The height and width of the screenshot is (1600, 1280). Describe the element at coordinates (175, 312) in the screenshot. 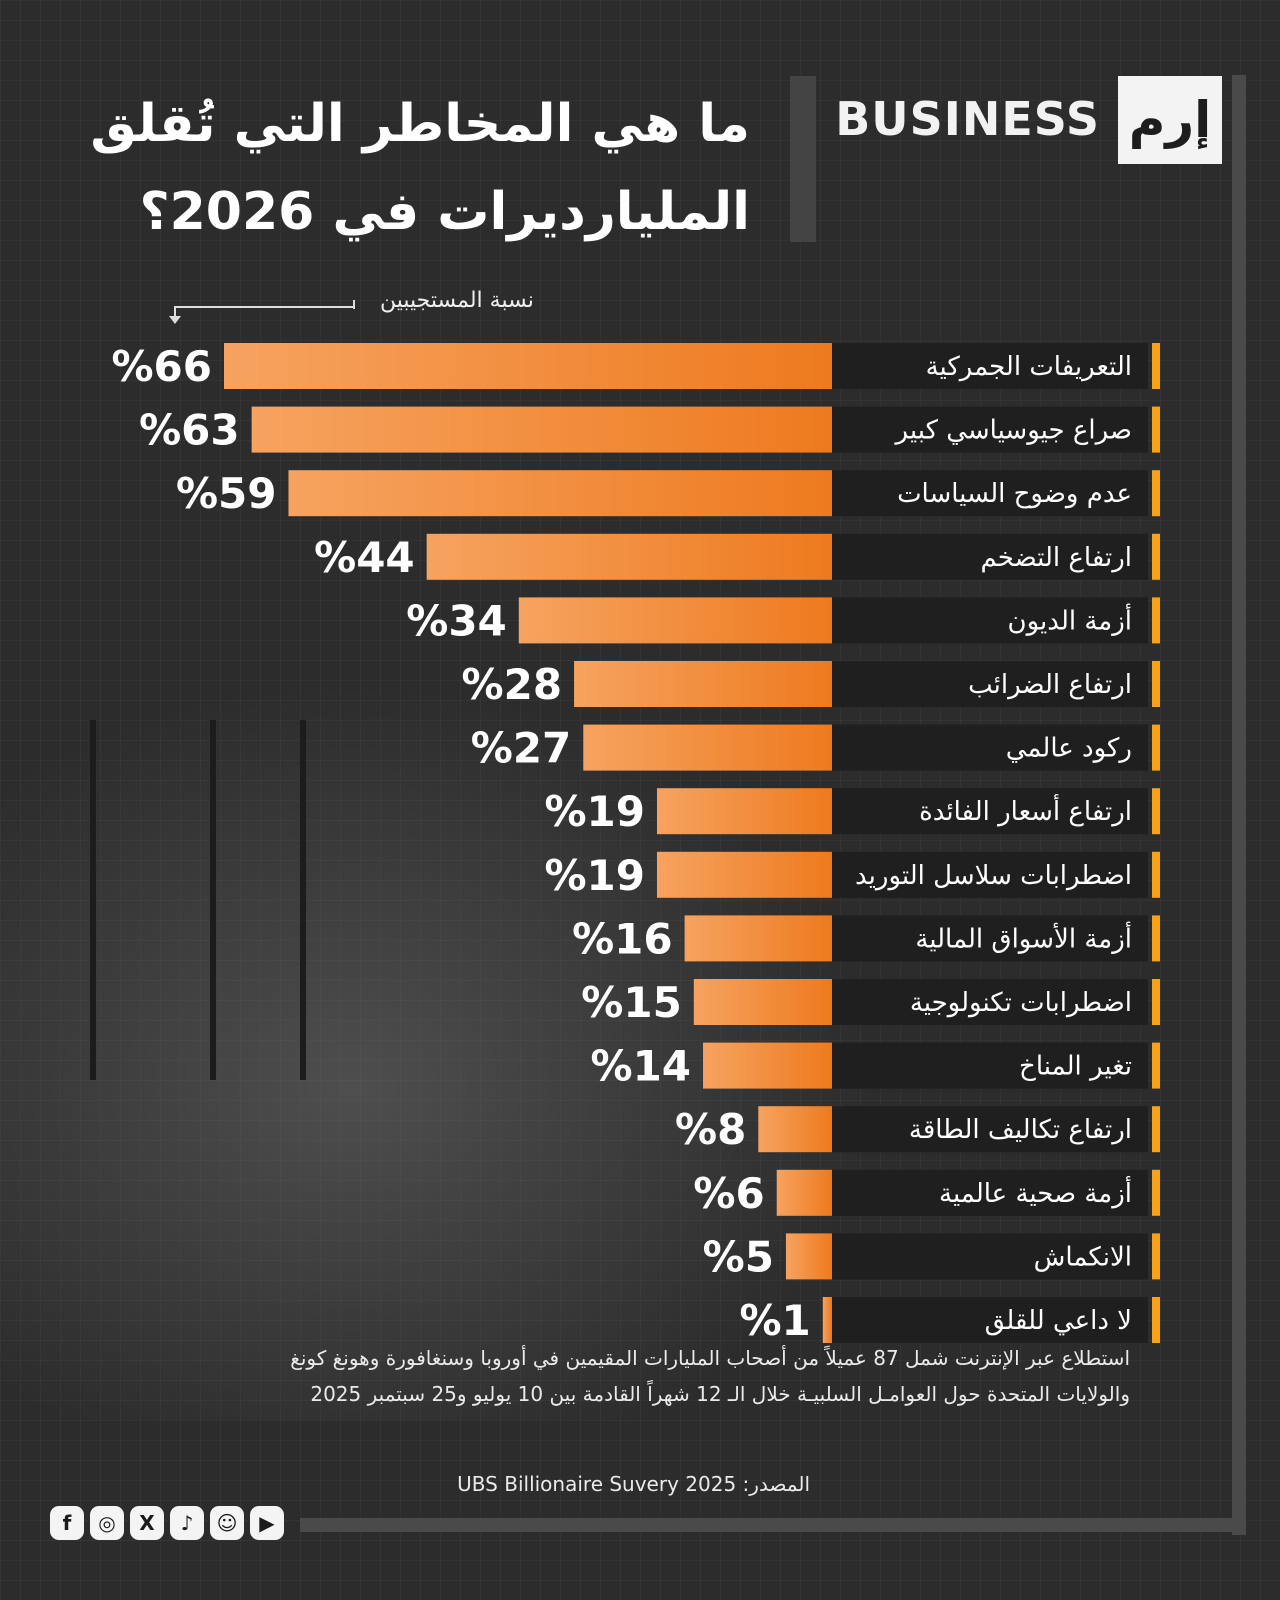

I see `respondents-drop` at that location.